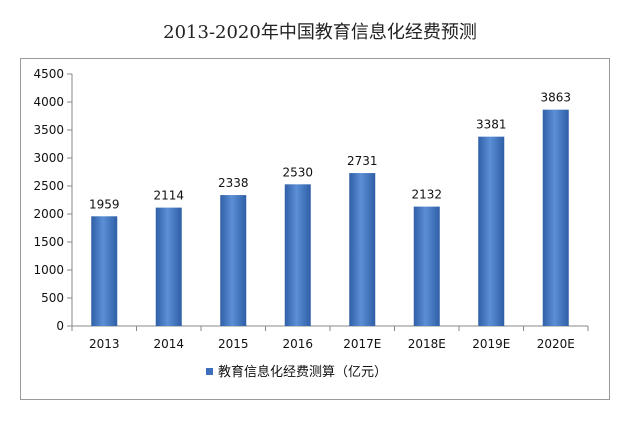 The image size is (640, 429). Describe the element at coordinates (48, 130) in the screenshot. I see `y-tick-label: 3500` at that location.